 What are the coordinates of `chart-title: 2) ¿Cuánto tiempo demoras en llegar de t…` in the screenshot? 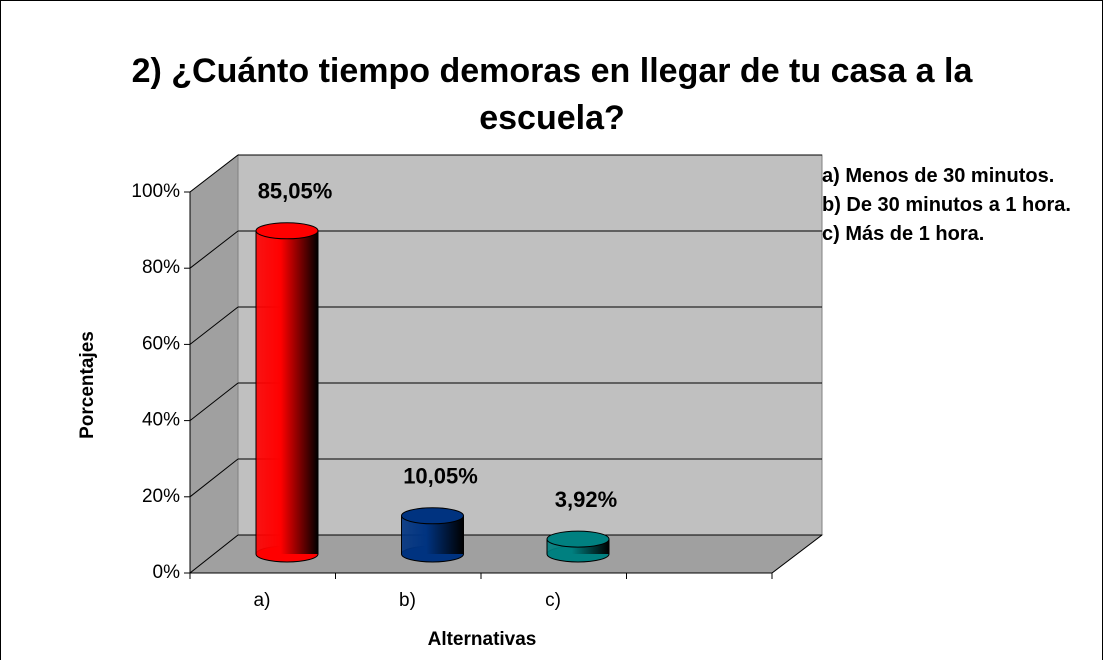 It's located at (552, 94).